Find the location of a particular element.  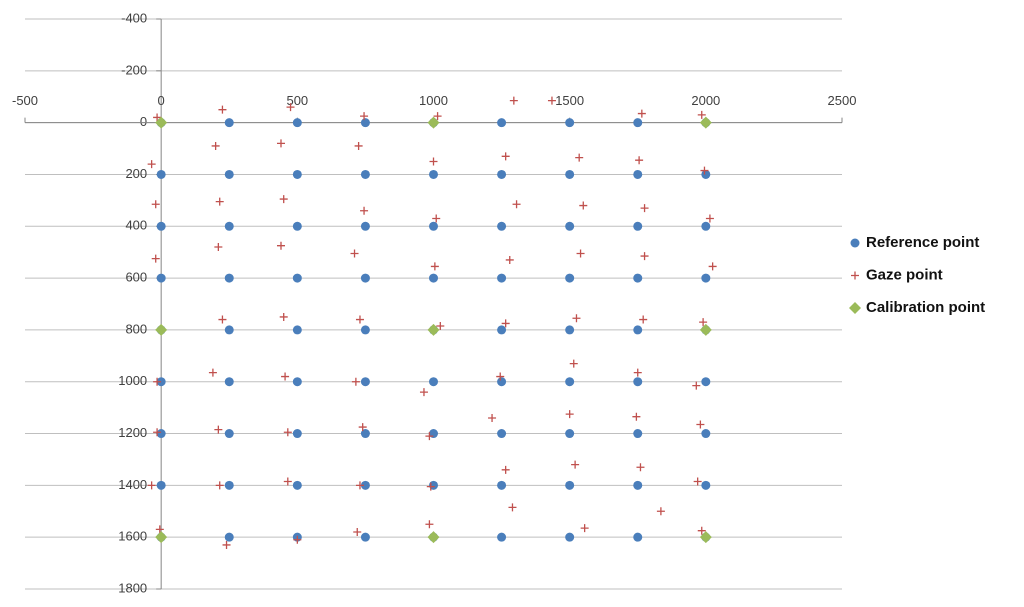

y-tick-label: 800 is located at coordinates (136, 328).